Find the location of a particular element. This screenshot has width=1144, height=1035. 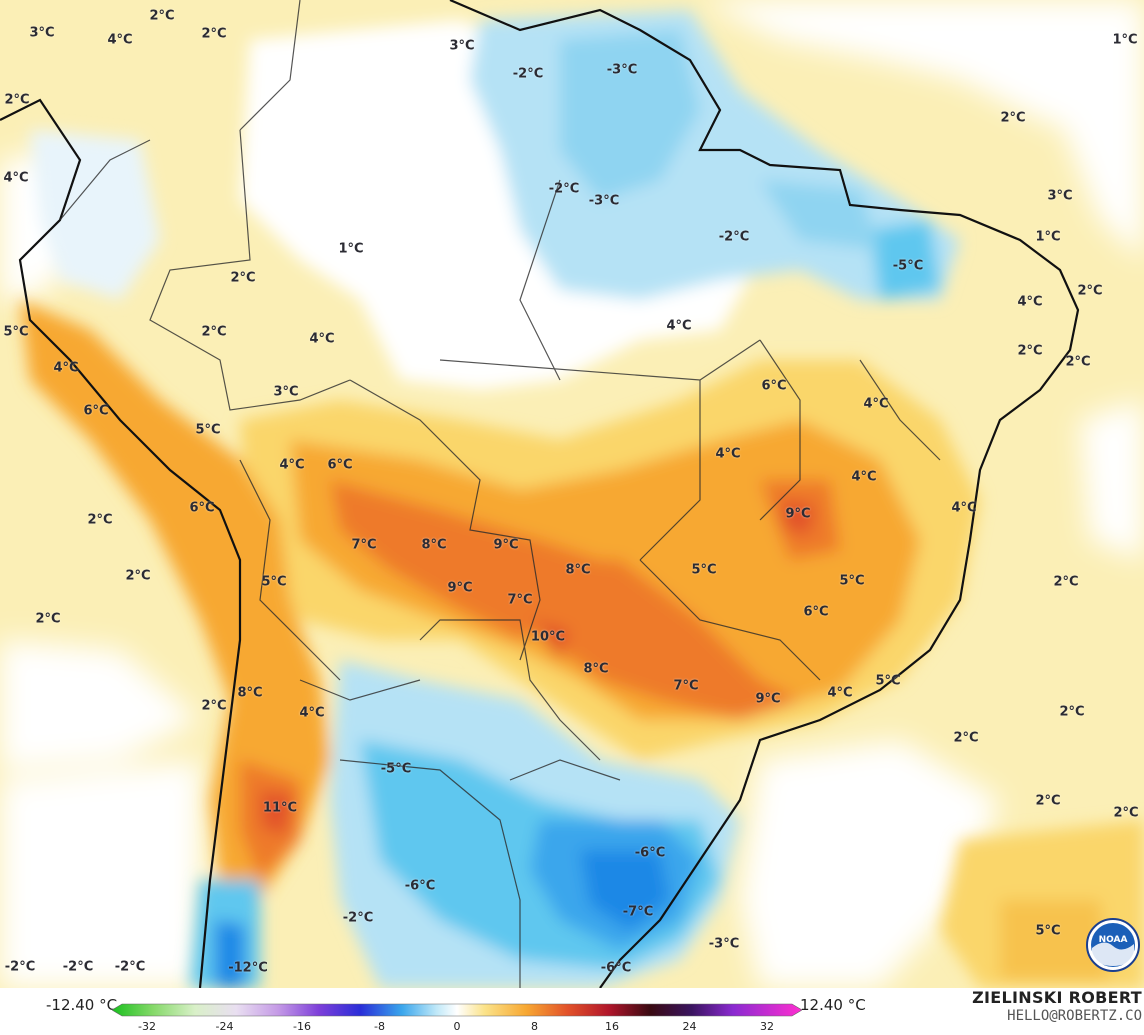

legend-tick-label: 32 is located at coordinates (767, 1026).